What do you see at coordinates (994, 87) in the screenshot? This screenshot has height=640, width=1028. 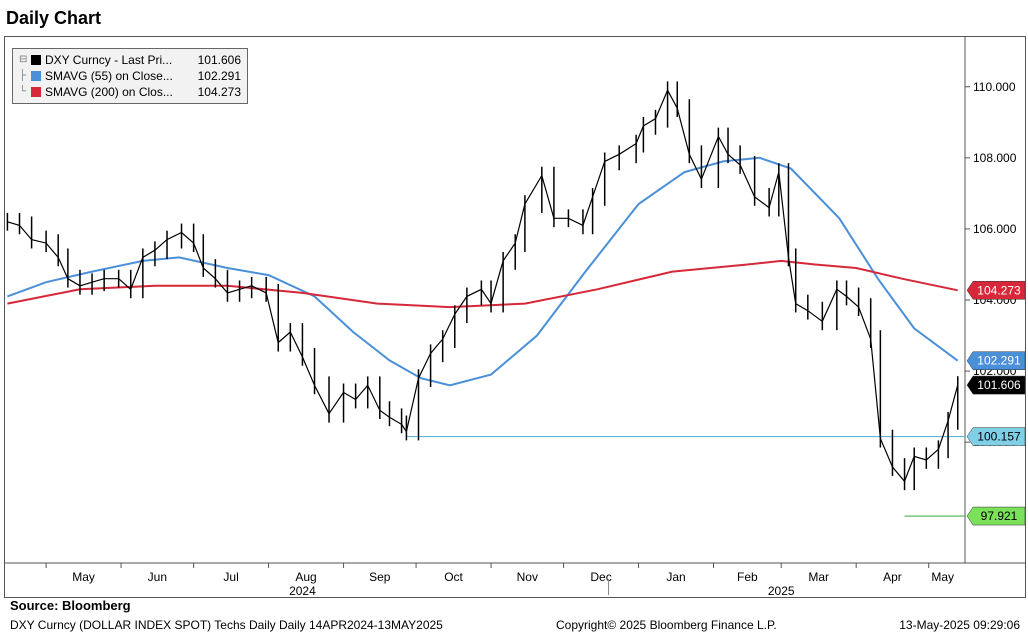 I see `y-tick-label: 110.000` at bounding box center [994, 87].